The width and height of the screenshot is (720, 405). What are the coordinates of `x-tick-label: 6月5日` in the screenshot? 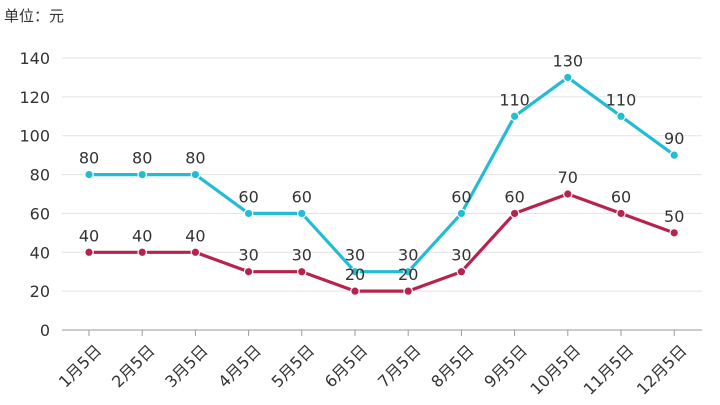 It's located at (346, 366).